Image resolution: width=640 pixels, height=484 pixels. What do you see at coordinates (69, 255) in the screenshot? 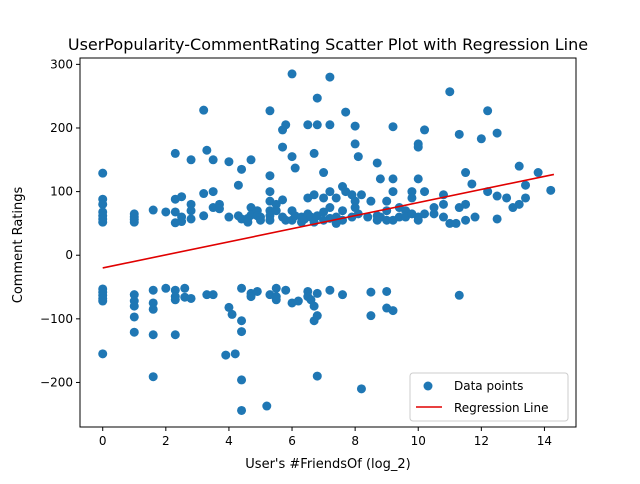
I see `y-tick-label: 0` at bounding box center [69, 255].